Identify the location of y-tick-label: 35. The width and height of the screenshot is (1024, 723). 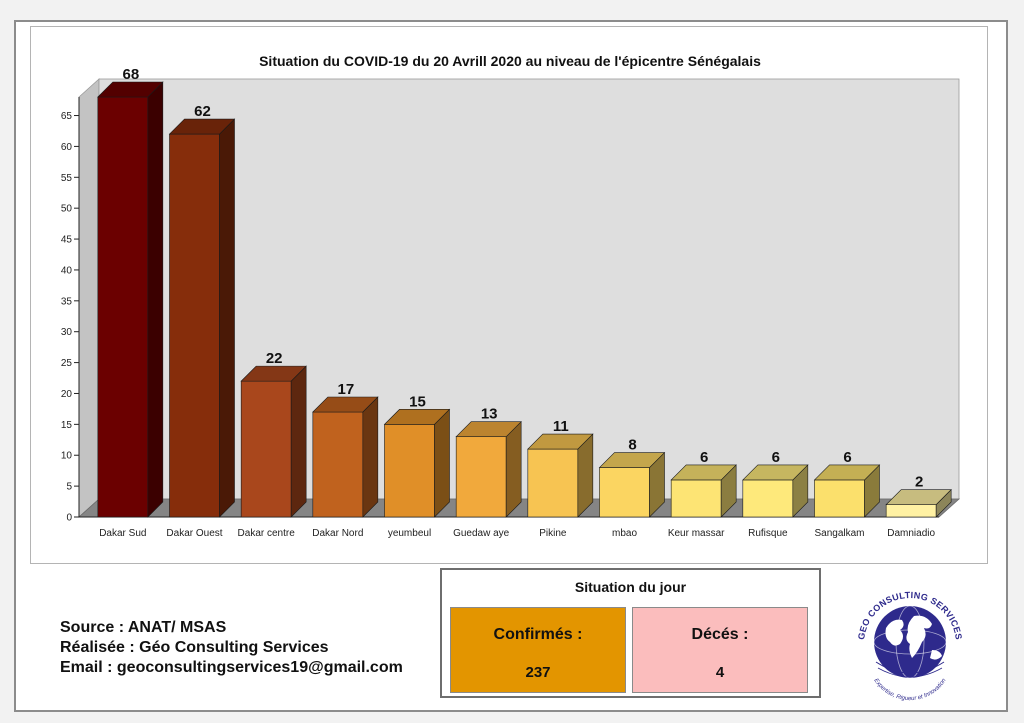
(67, 301).